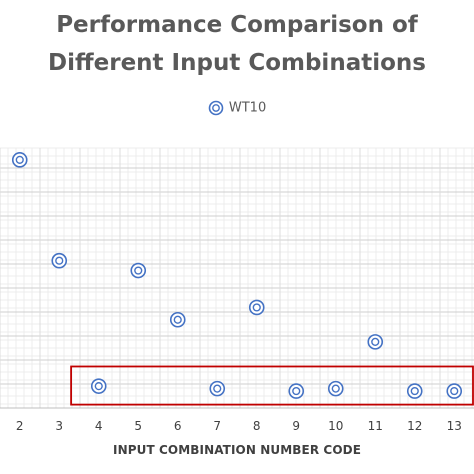  I want to click on x-tick-label: 7, so click(217, 426).